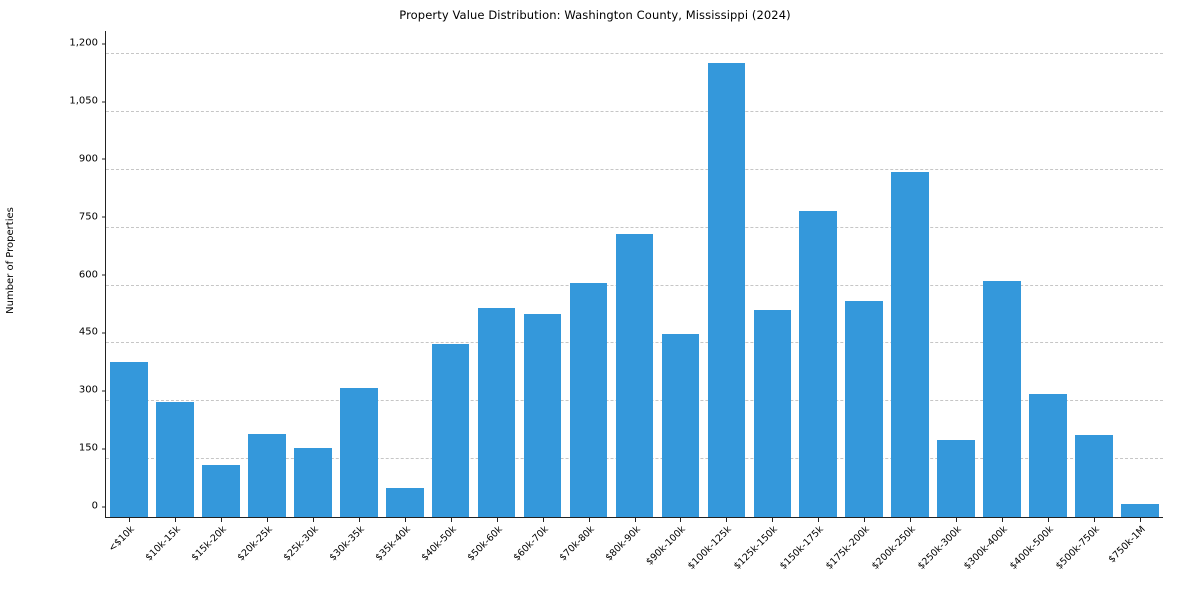 The width and height of the screenshot is (1190, 590). What do you see at coordinates (93, 332) in the screenshot?
I see `y-axis-tick-label: 450` at bounding box center [93, 332].